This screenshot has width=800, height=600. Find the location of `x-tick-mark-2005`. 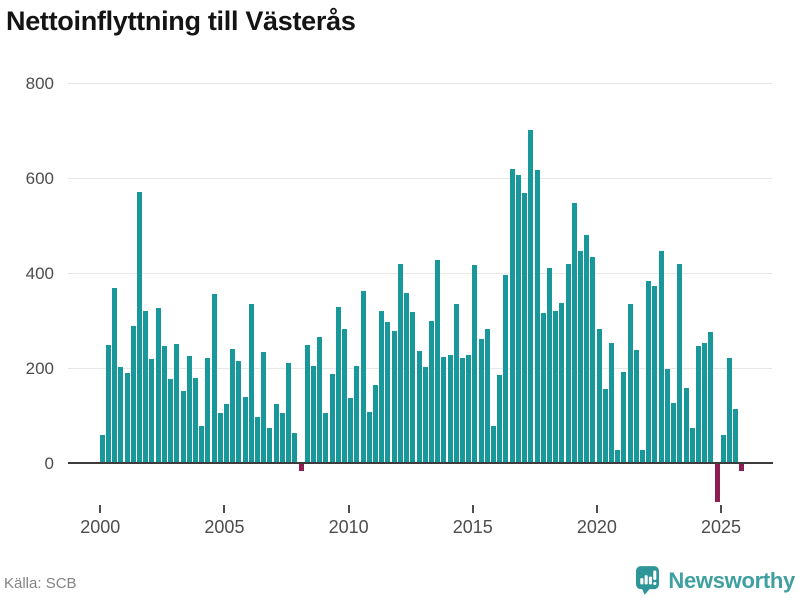

x-tick-mark-2005 is located at coordinates (224, 509).